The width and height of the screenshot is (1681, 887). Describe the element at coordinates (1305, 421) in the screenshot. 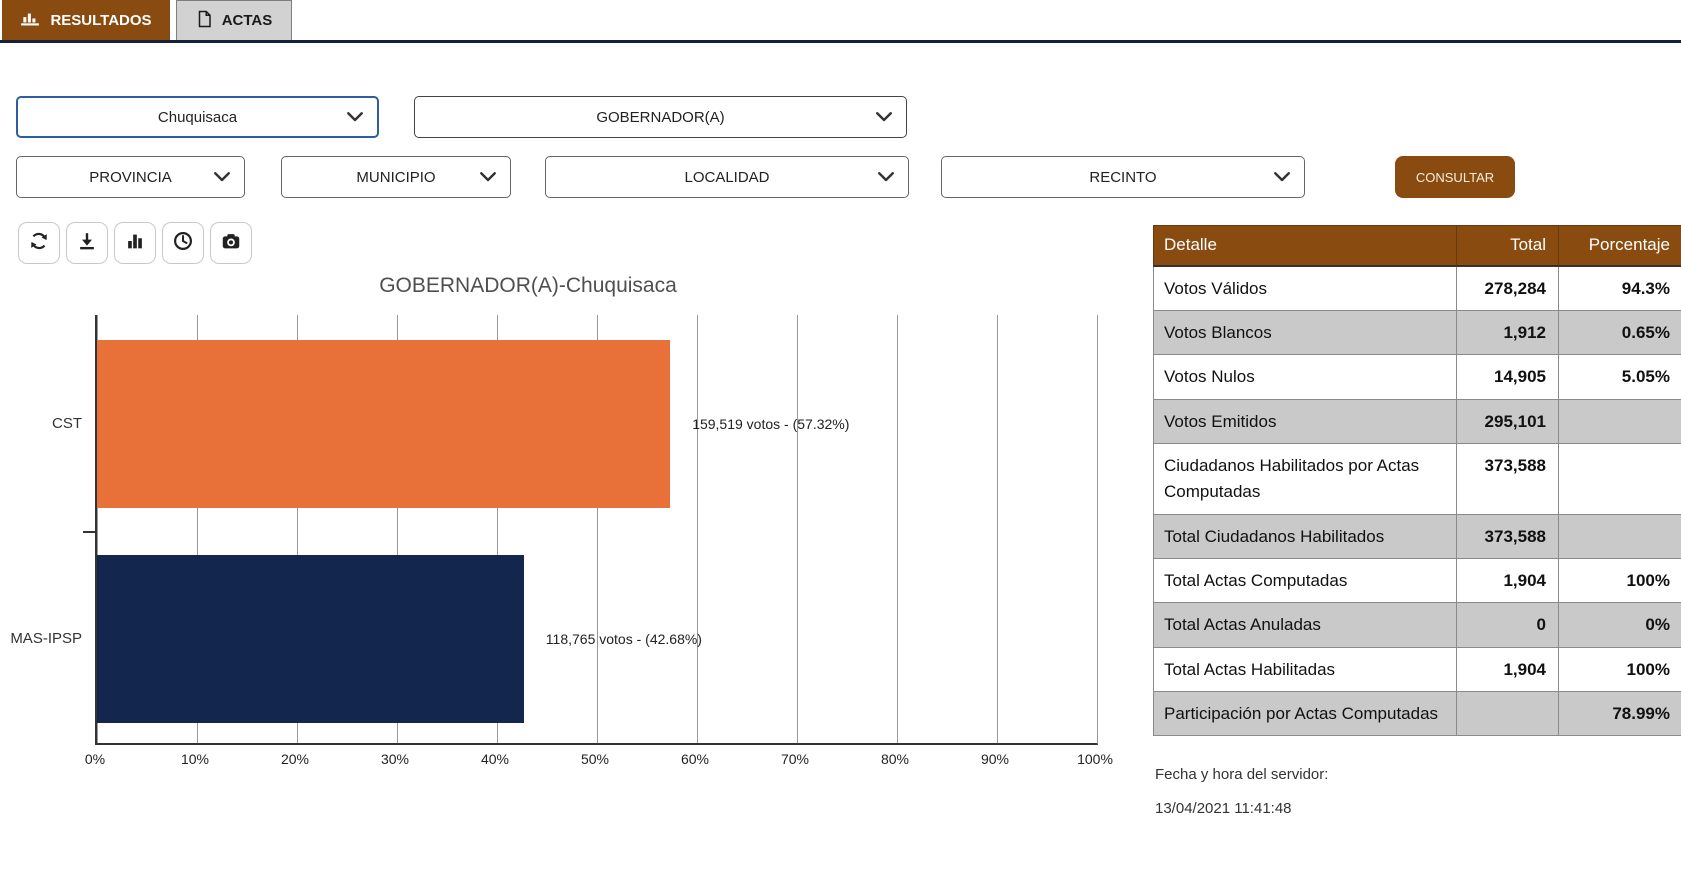

I see `cell-detalle: Votos Emitidos` at that location.